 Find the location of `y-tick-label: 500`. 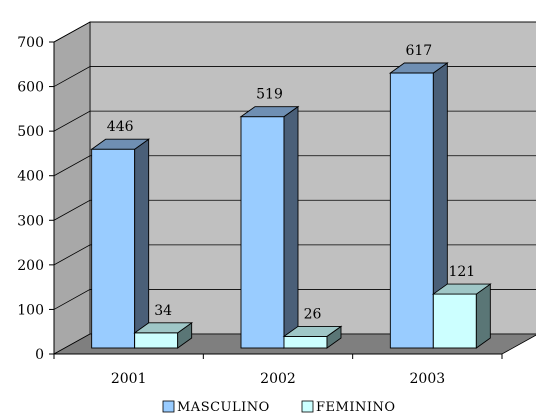

y-tick-label: 500 is located at coordinates (30, 132).